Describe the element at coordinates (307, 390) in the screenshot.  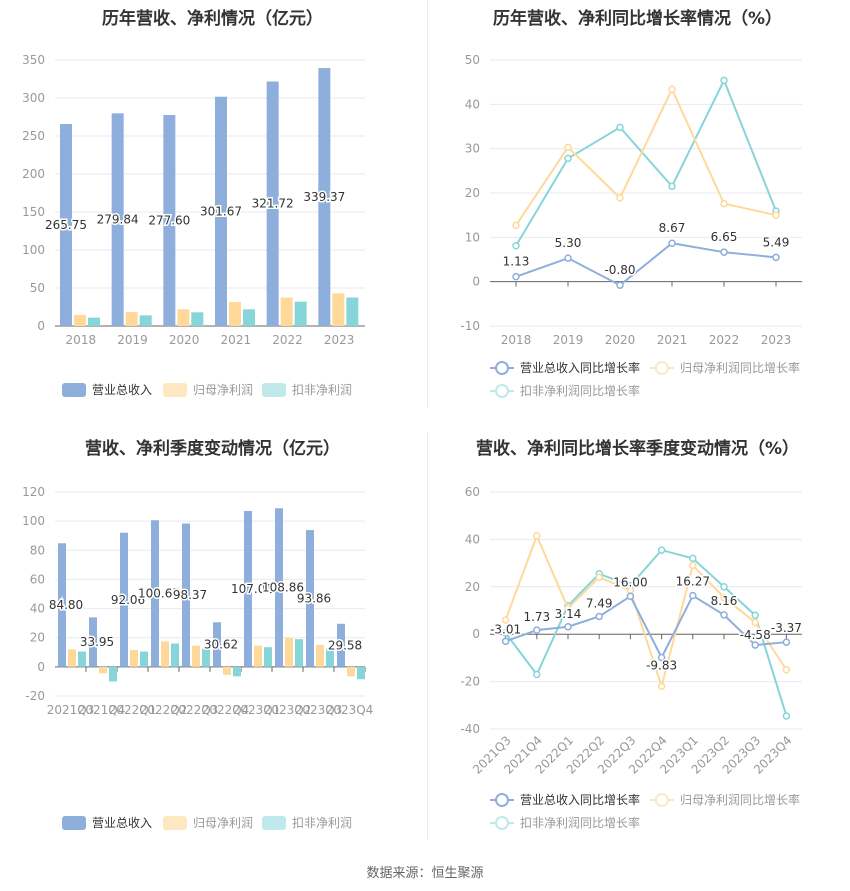
I see `legend-item: 扣非净利润` at that location.